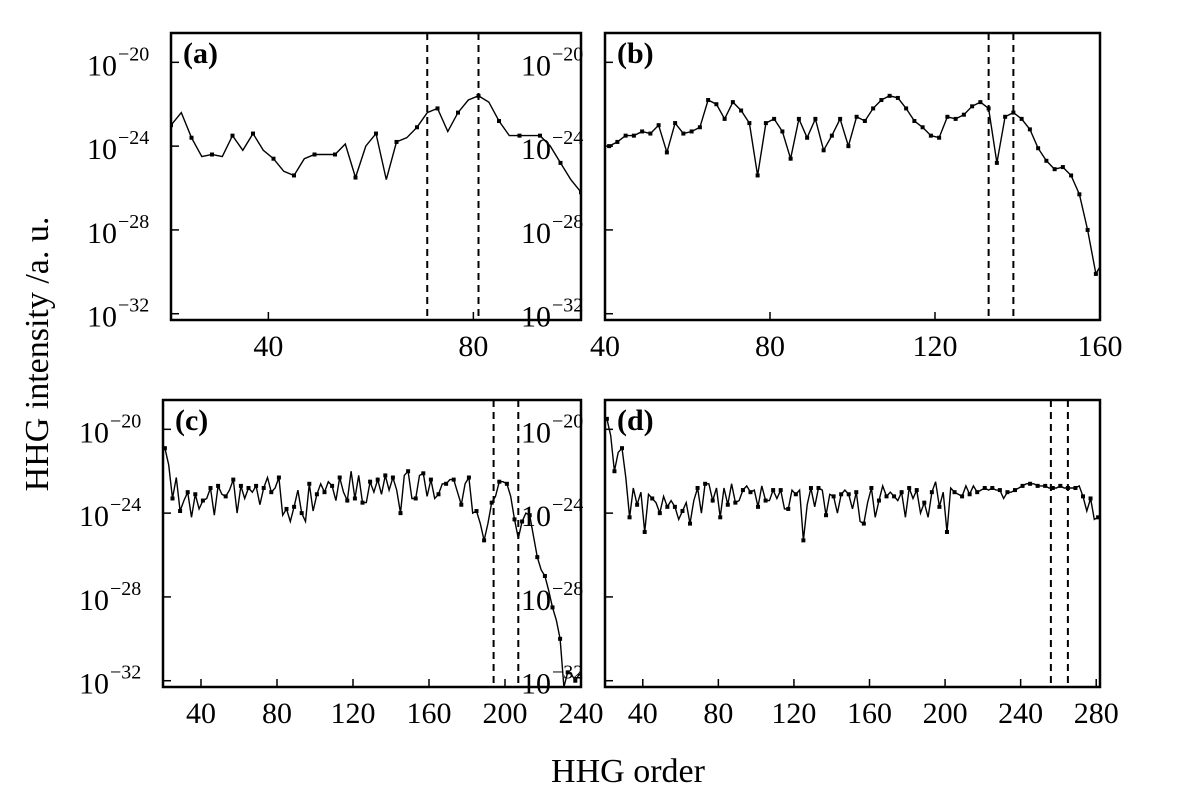 The width and height of the screenshot is (1200, 798). What do you see at coordinates (429, 713) in the screenshot?
I see `x-tick-label: 160` at bounding box center [429, 713].